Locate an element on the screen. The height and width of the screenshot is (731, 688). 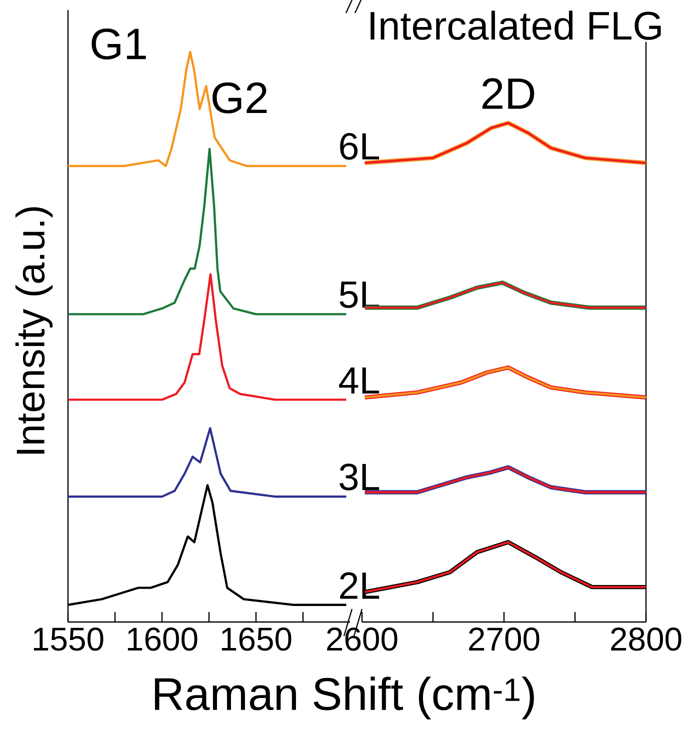
x-tick-label: 2800 is located at coordinates (646, 639).